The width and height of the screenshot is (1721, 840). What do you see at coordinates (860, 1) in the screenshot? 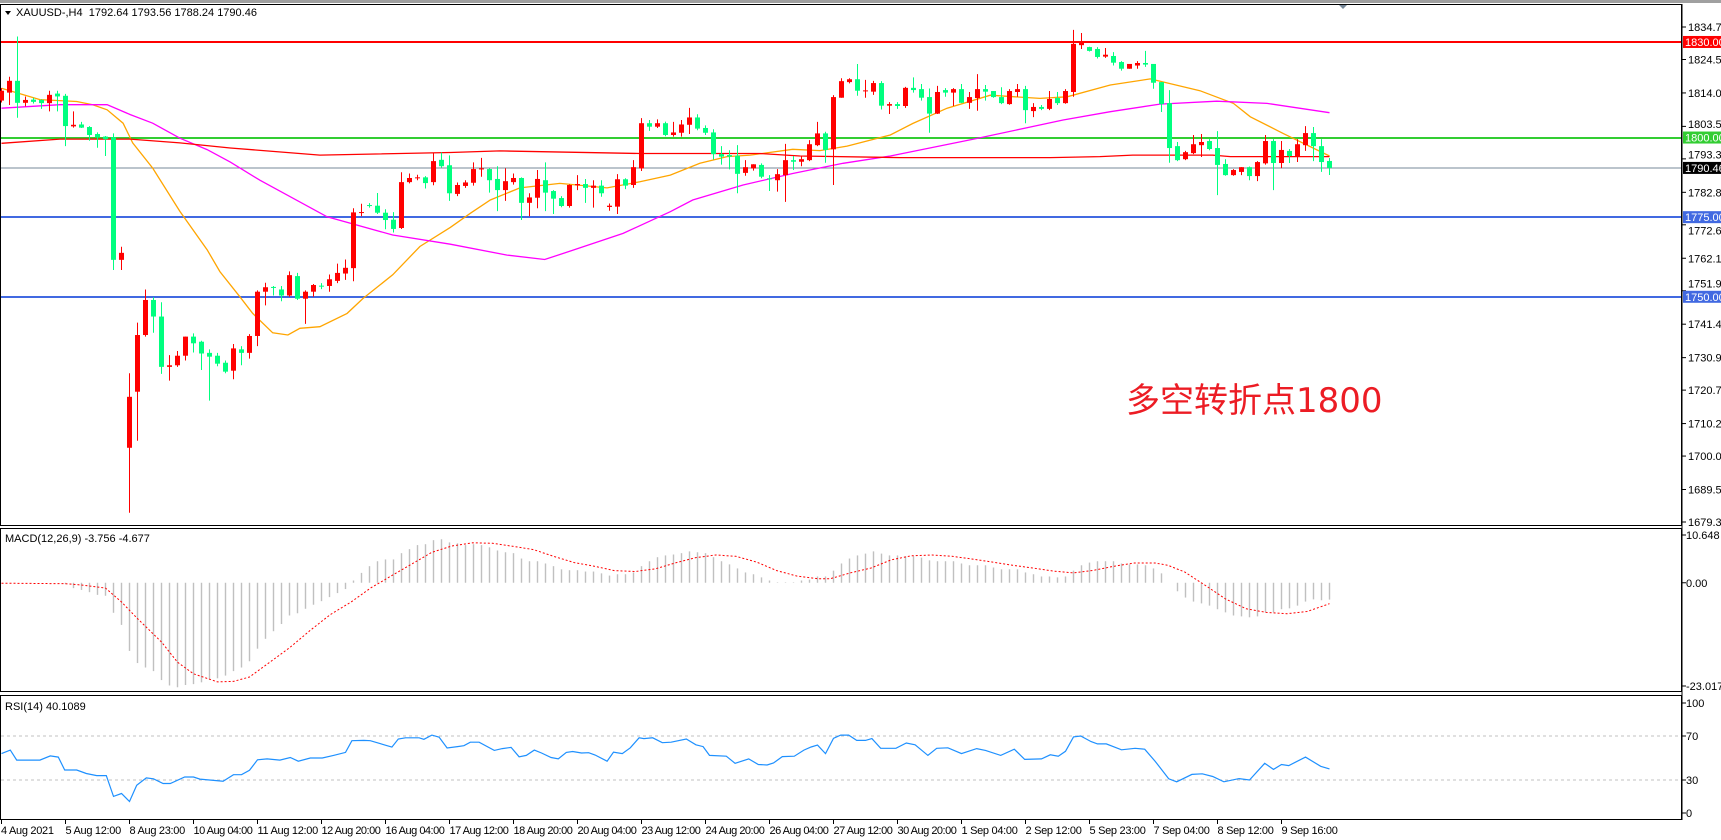
I see `window-top-border` at bounding box center [860, 1].